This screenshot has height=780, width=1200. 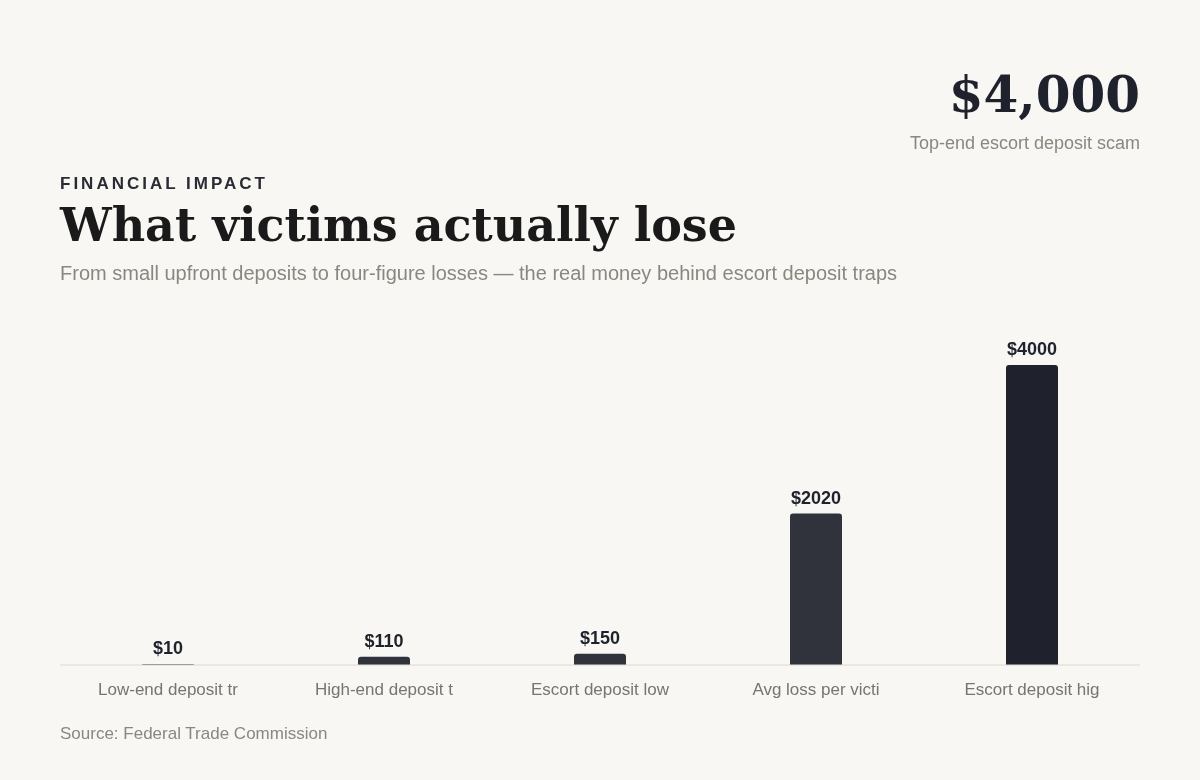 I want to click on source-note: Source: Federal Trade Commission, so click(x=194, y=734).